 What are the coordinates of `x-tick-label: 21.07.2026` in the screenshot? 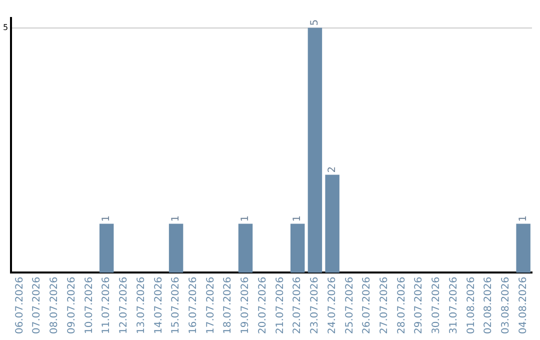 It's located at (280, 305).